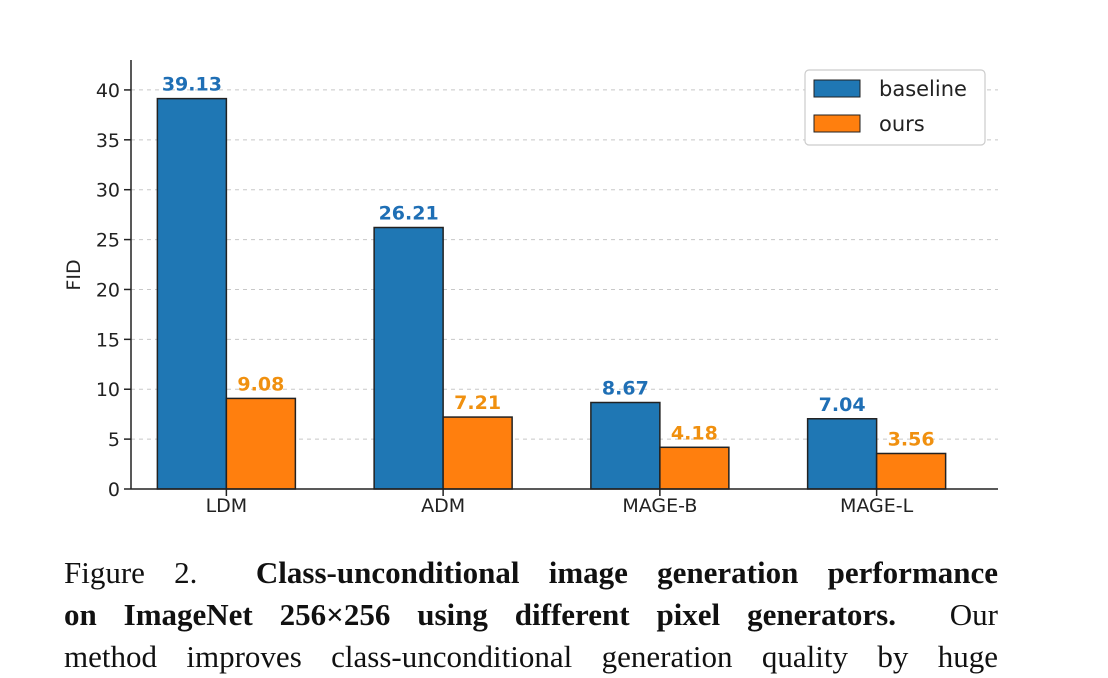 This screenshot has width=1108, height=678. Describe the element at coordinates (192, 293) in the screenshot. I see `bar-baseline-ldm` at that location.